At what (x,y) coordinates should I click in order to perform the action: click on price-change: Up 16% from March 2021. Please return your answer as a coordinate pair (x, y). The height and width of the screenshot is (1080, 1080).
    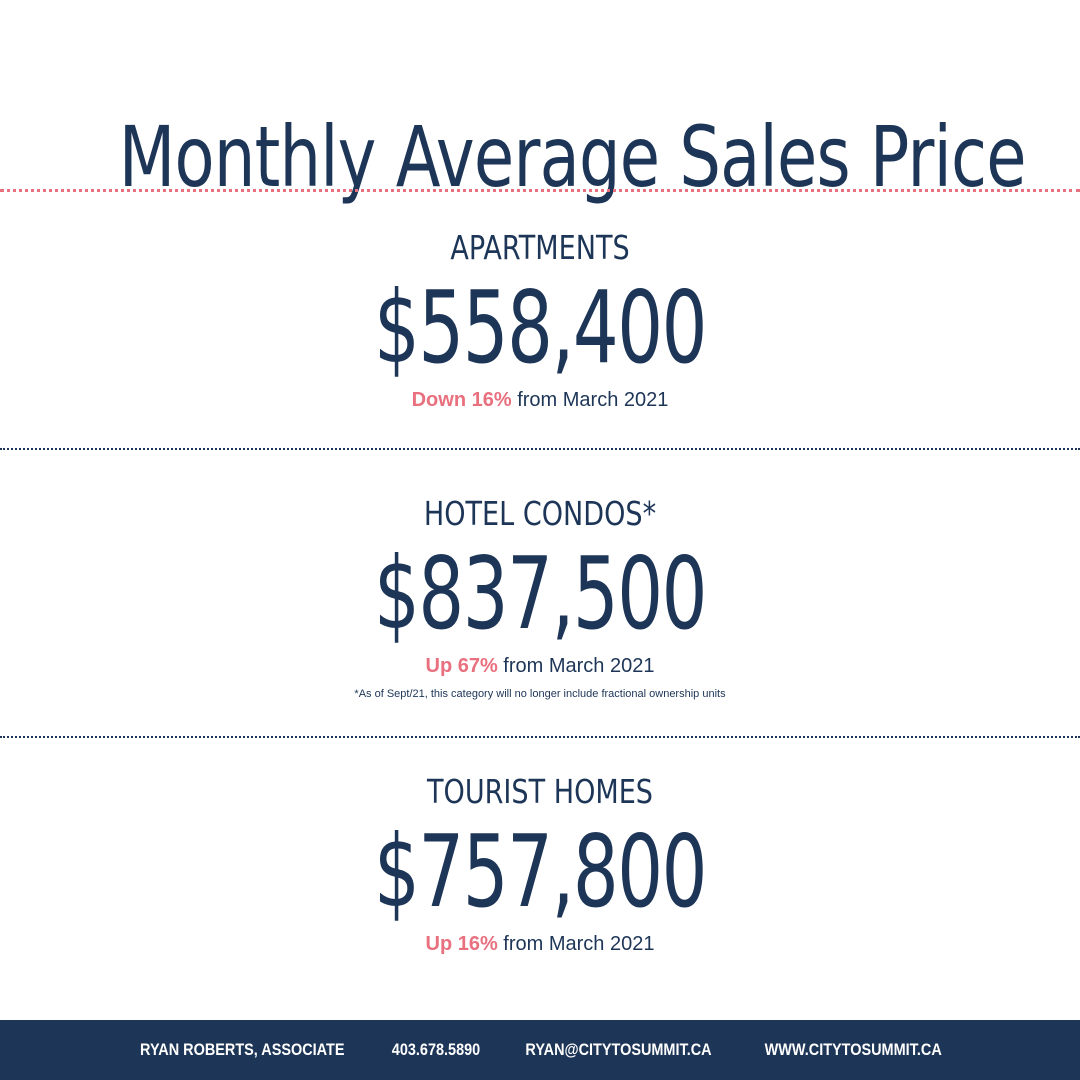
    Looking at the image, I should click on (540, 944).